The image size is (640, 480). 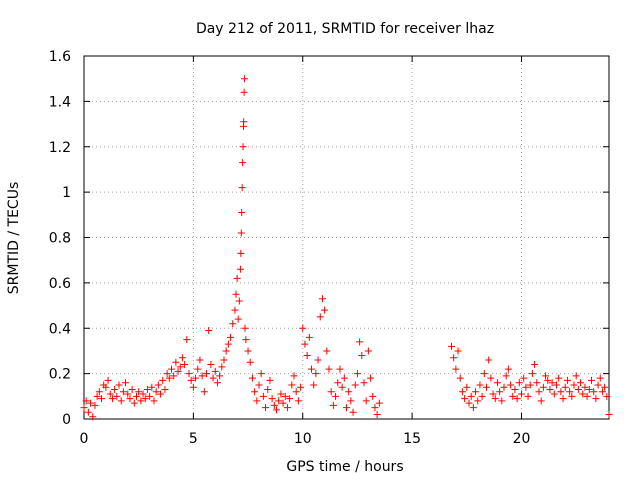 I want to click on y-tick-label: 0.2, so click(x=60, y=375).